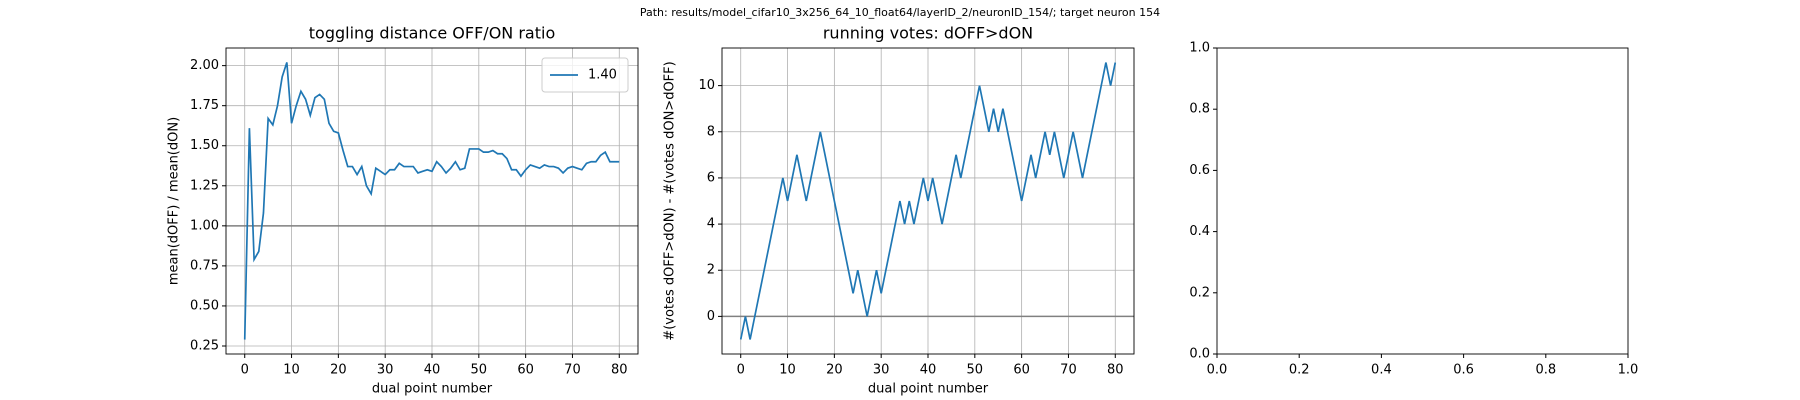 This screenshot has height=400, width=1800. Describe the element at coordinates (204, 265) in the screenshot. I see `y-tick-label: 0.75` at that location.